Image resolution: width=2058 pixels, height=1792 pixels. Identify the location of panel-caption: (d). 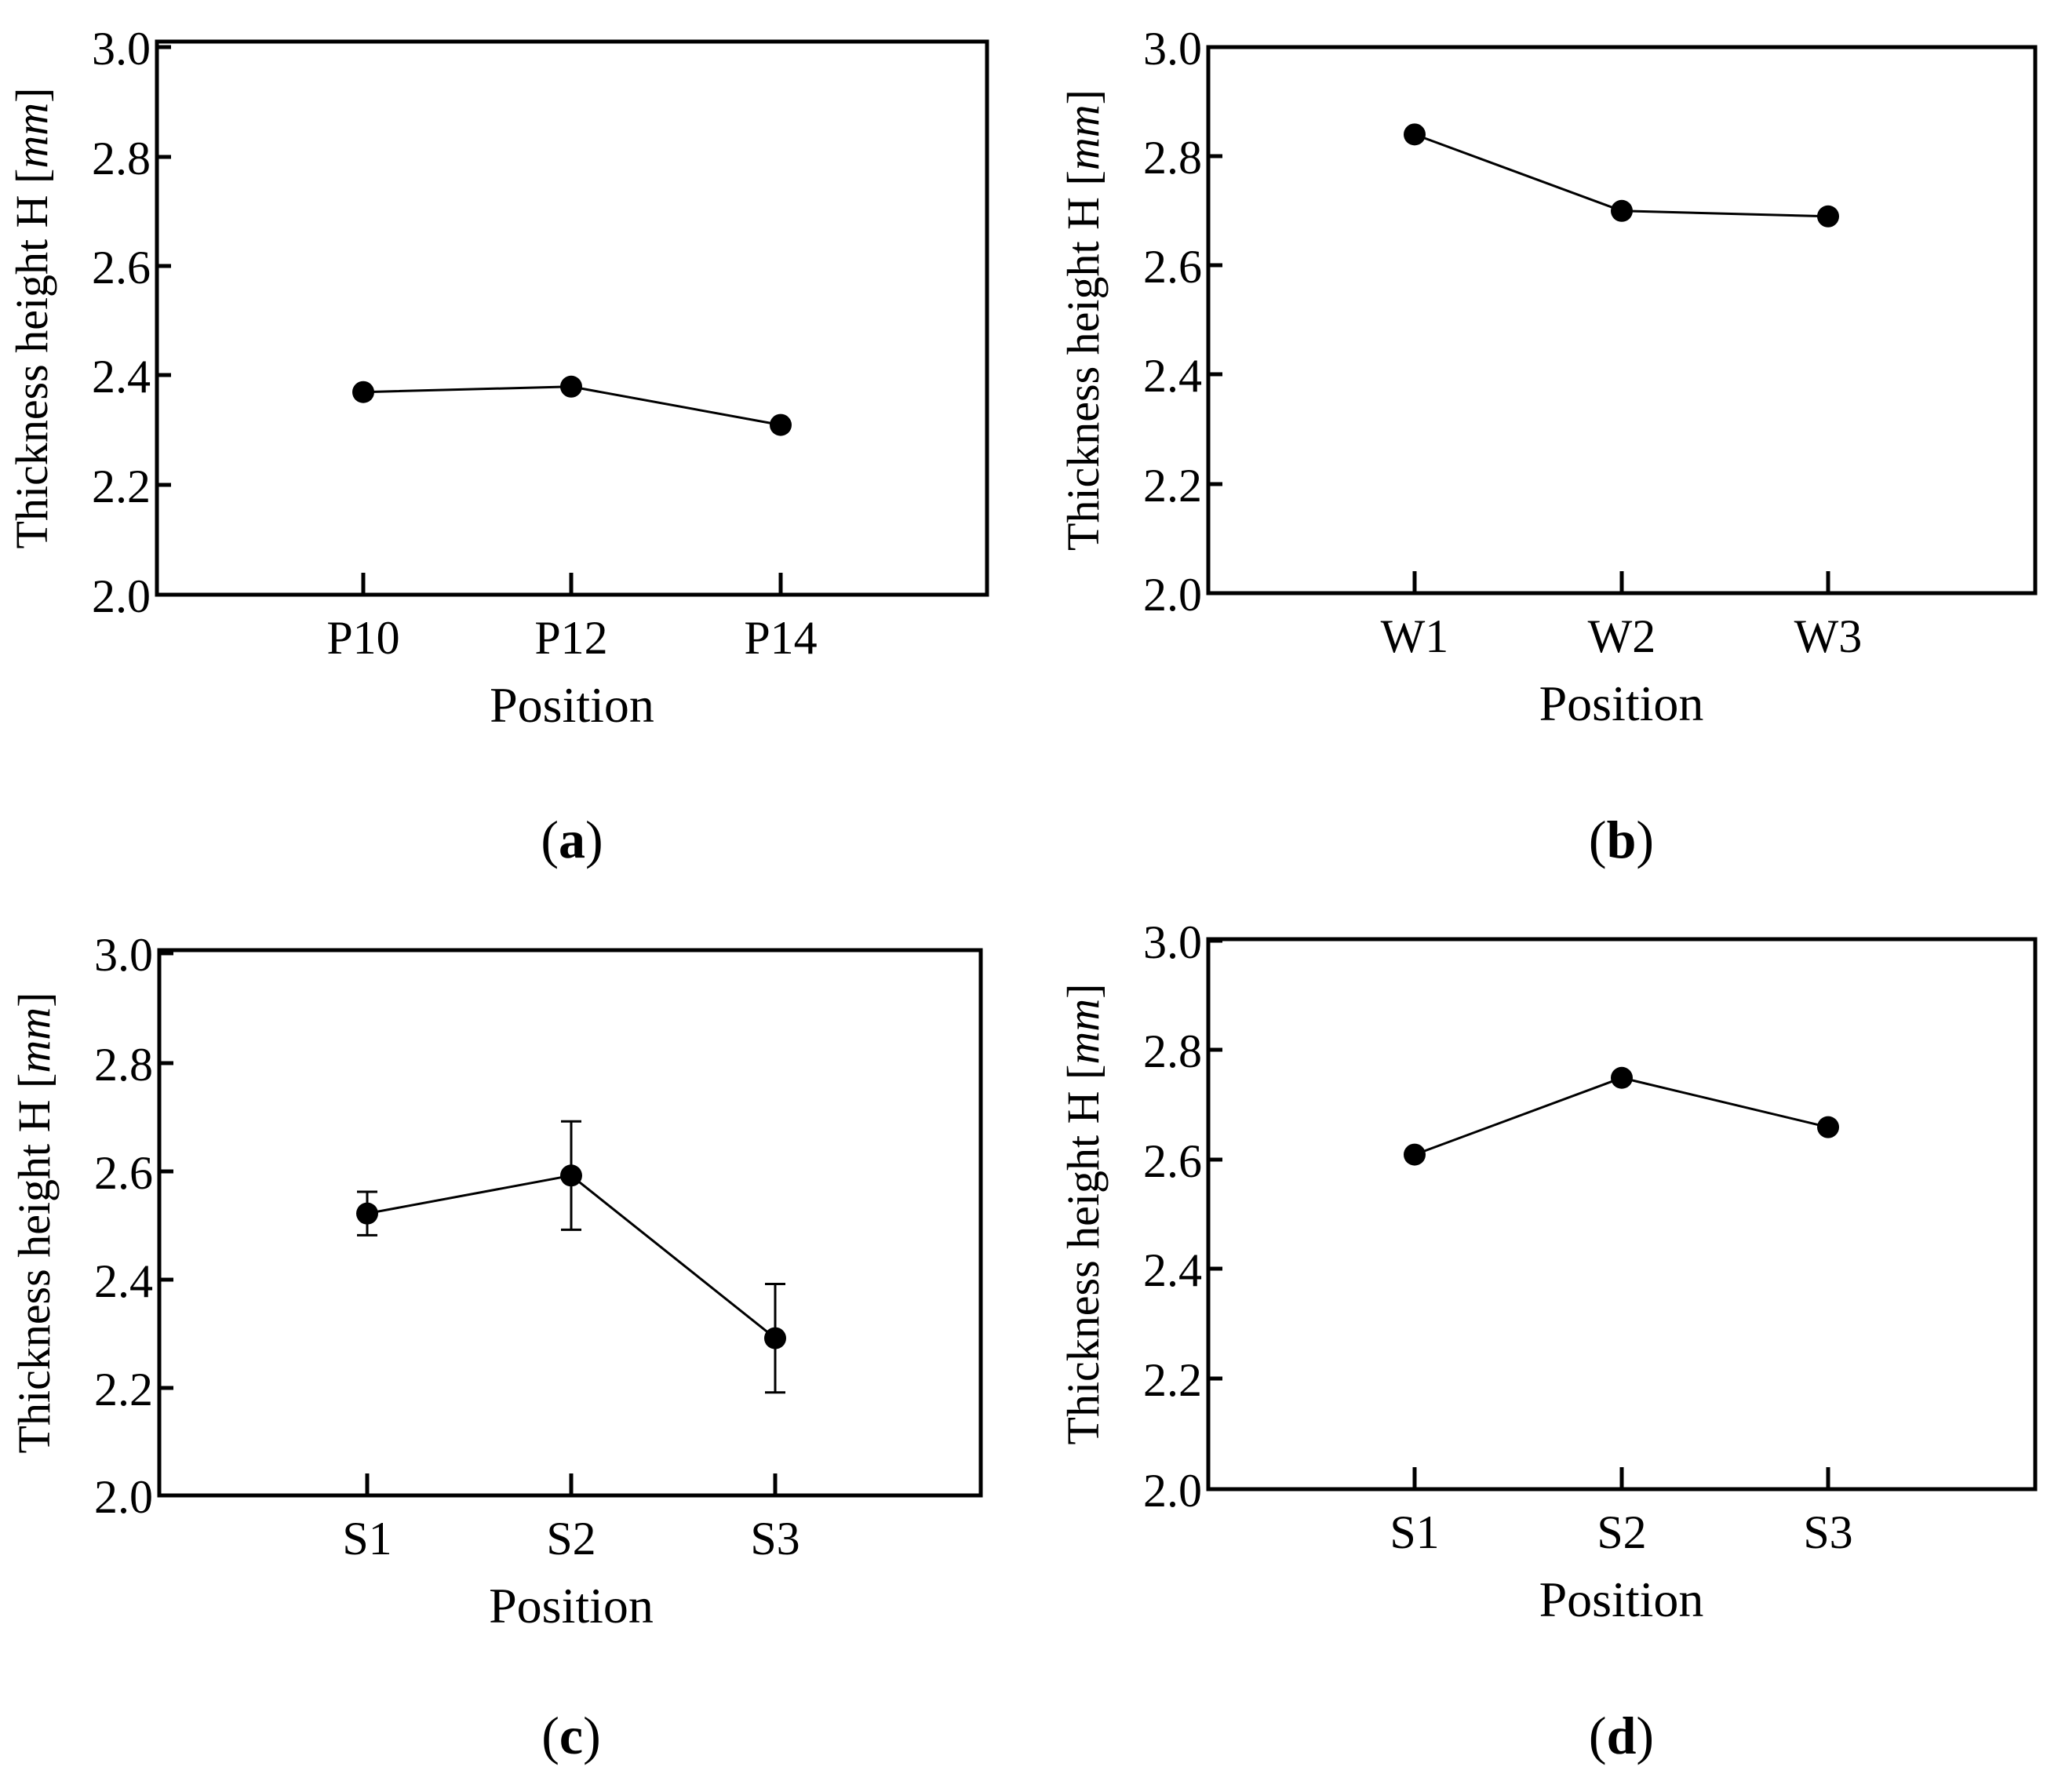
(1621, 1735).